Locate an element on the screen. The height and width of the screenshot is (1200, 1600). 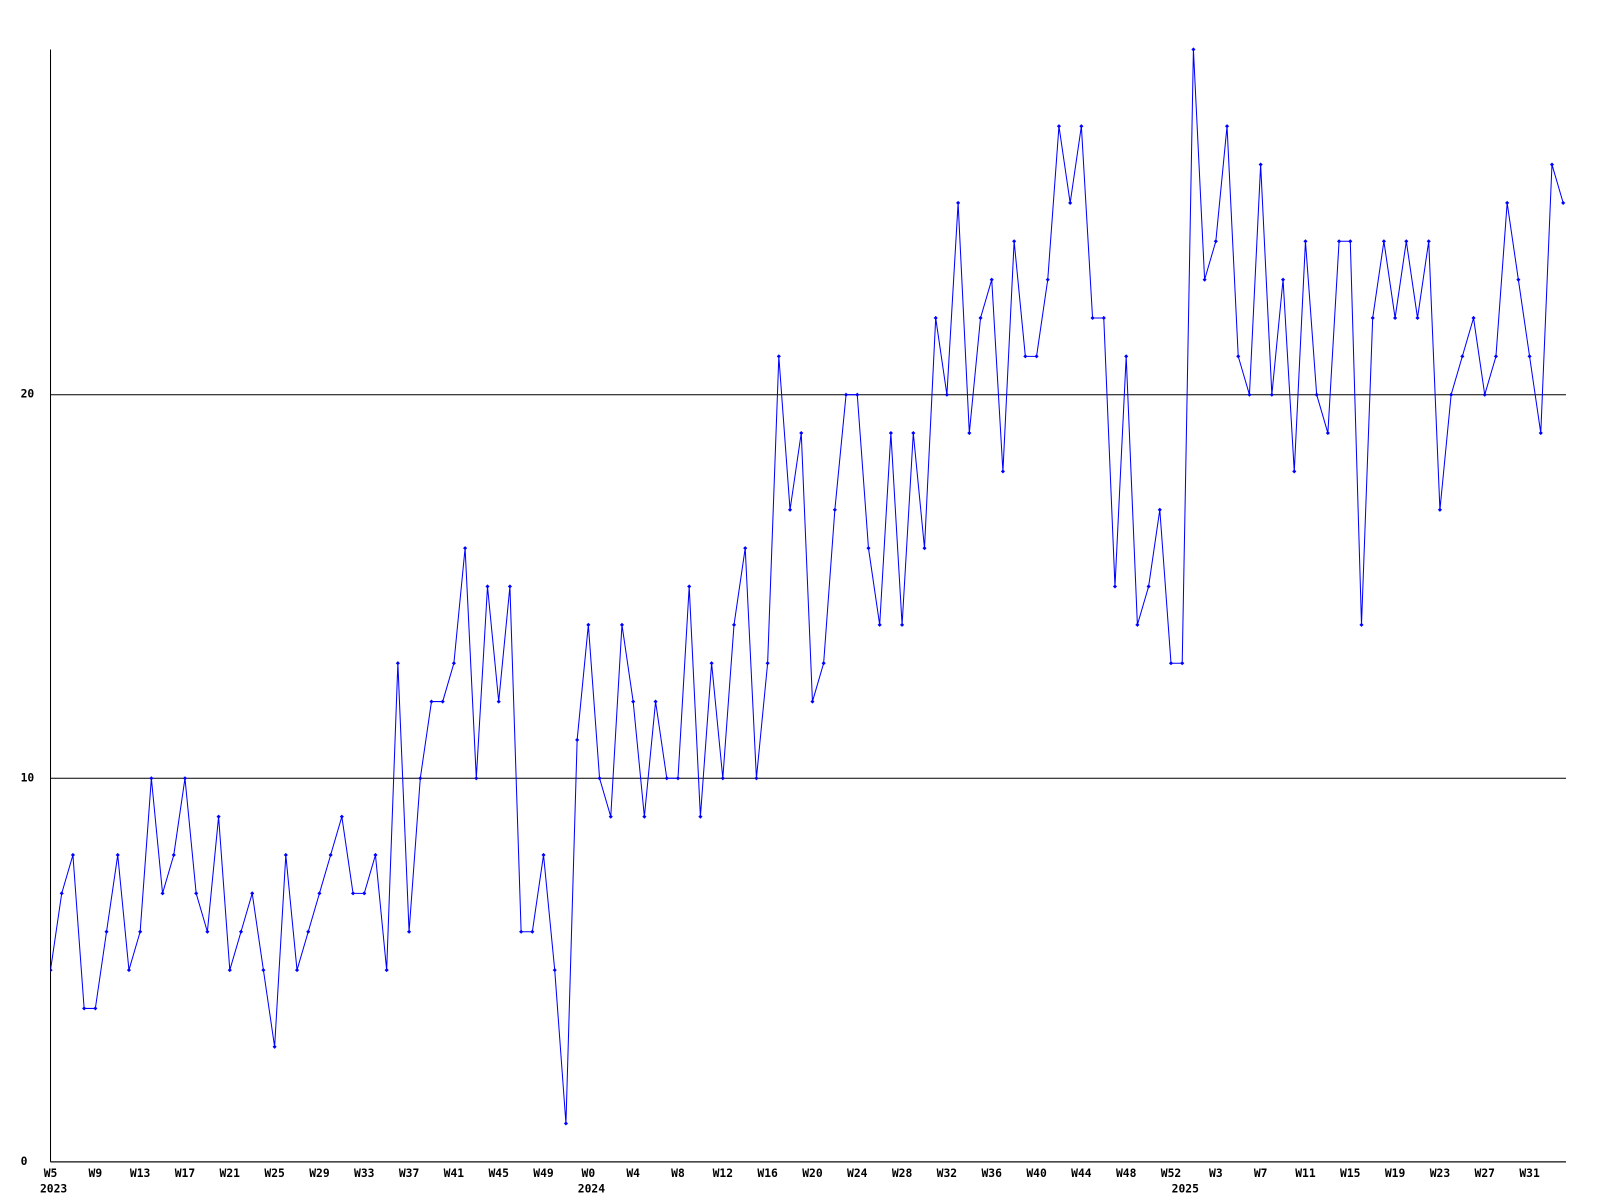
x-tick-label: W20 is located at coordinates (812, 1173).